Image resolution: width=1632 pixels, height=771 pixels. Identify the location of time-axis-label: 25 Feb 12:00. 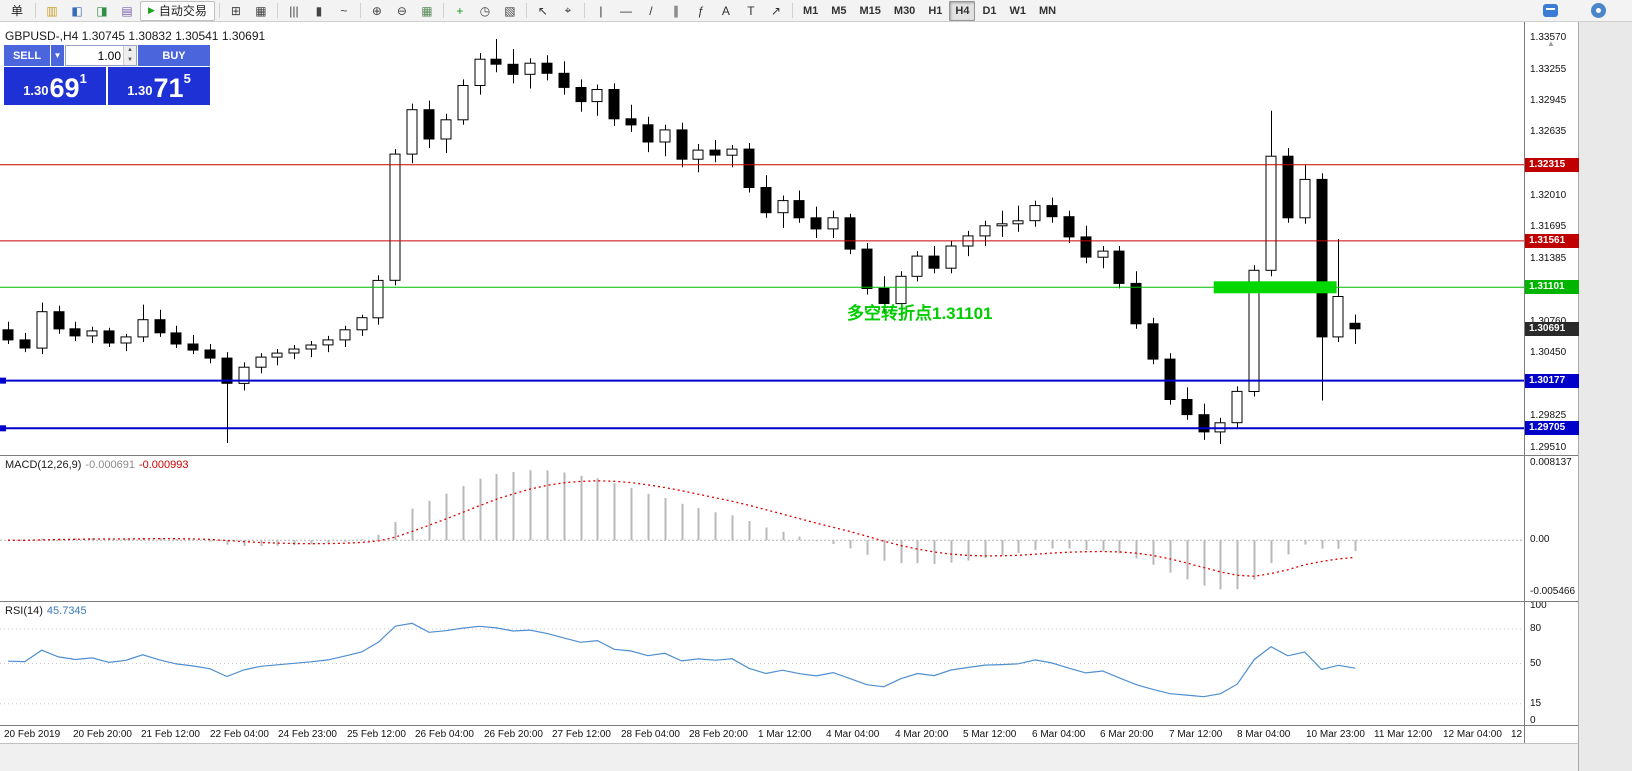
(376, 734).